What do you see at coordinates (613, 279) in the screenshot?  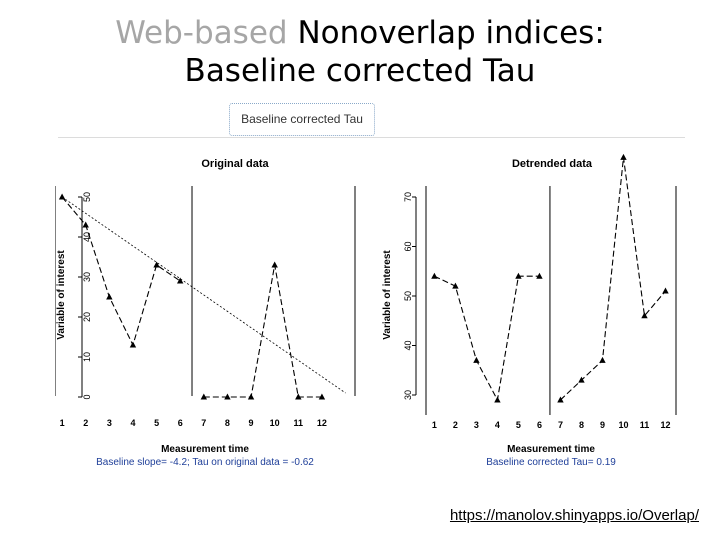 I see `detrended-treatment-series-line` at bounding box center [613, 279].